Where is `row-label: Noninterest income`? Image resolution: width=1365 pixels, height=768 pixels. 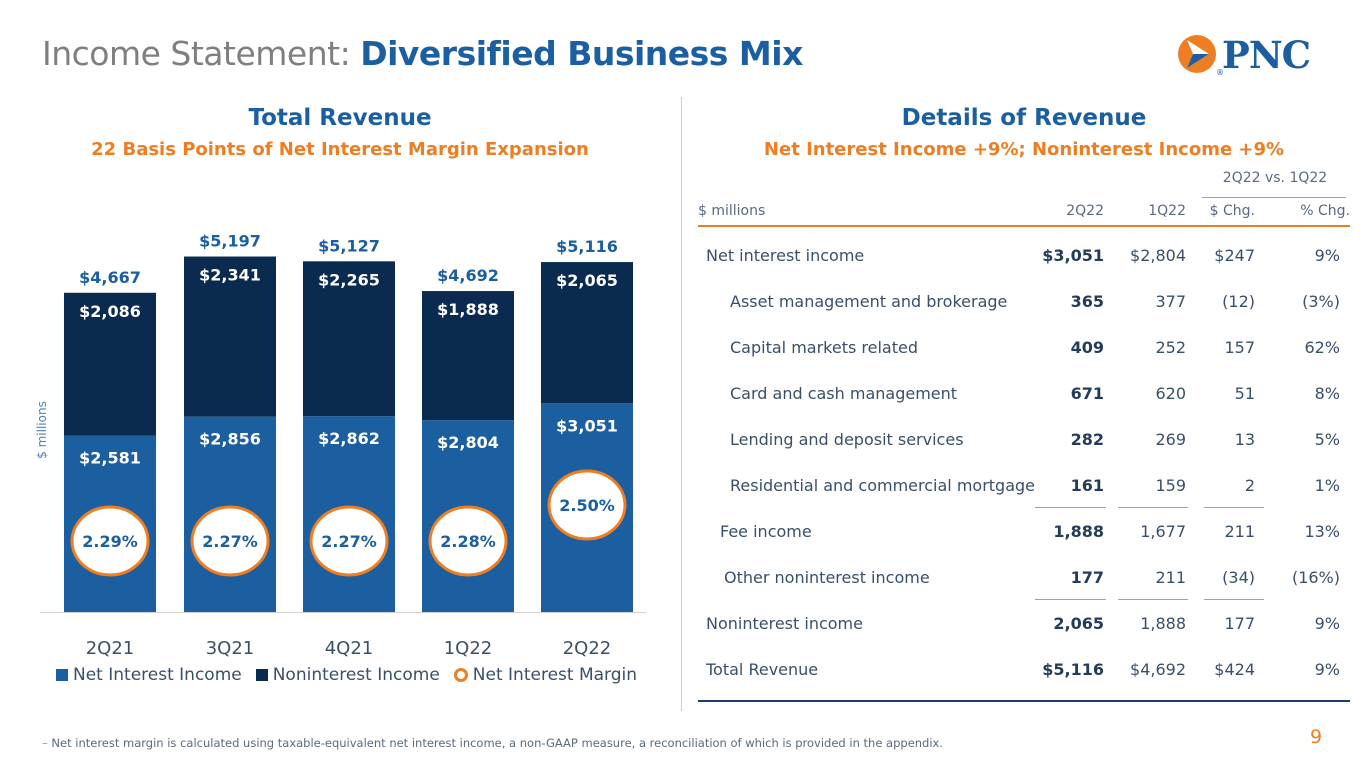
row-label: Noninterest income is located at coordinates (784, 623).